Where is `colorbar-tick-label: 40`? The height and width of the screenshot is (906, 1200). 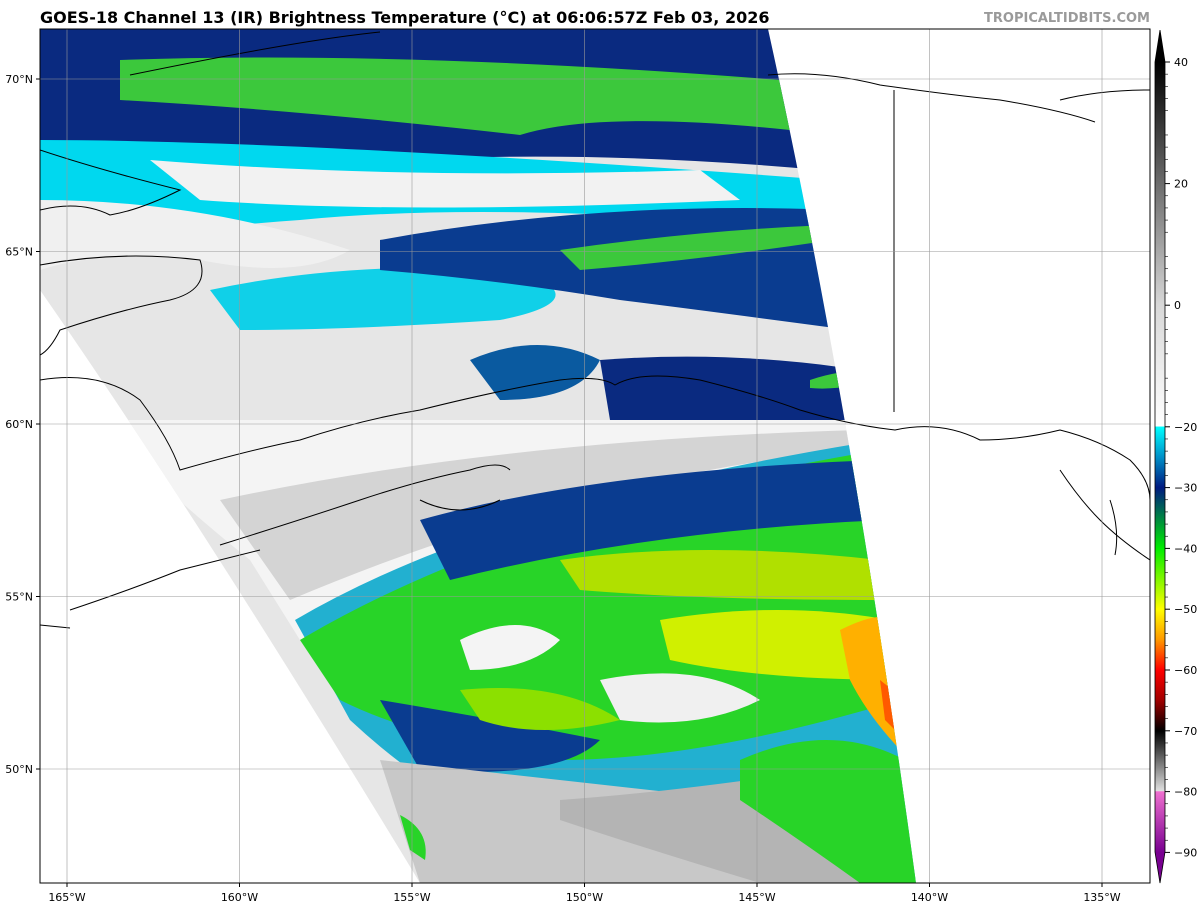 colorbar-tick-label: 40 is located at coordinates (1181, 62).